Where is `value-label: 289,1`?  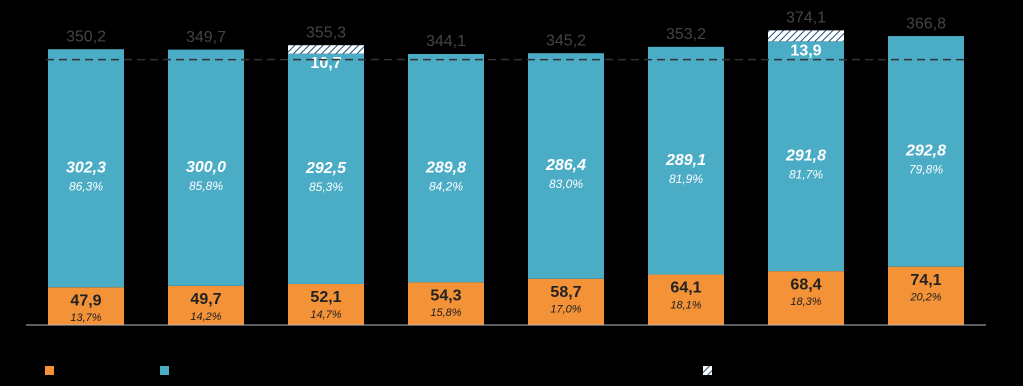
value-label: 289,1 is located at coordinates (685, 160).